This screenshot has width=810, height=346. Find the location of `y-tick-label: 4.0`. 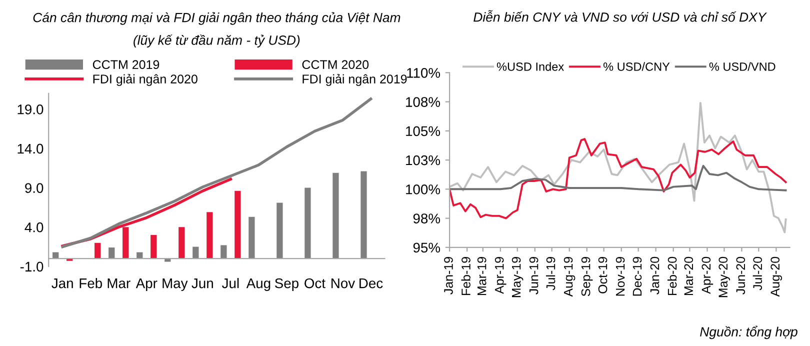

y-tick-label: 4.0 is located at coordinates (34, 227).